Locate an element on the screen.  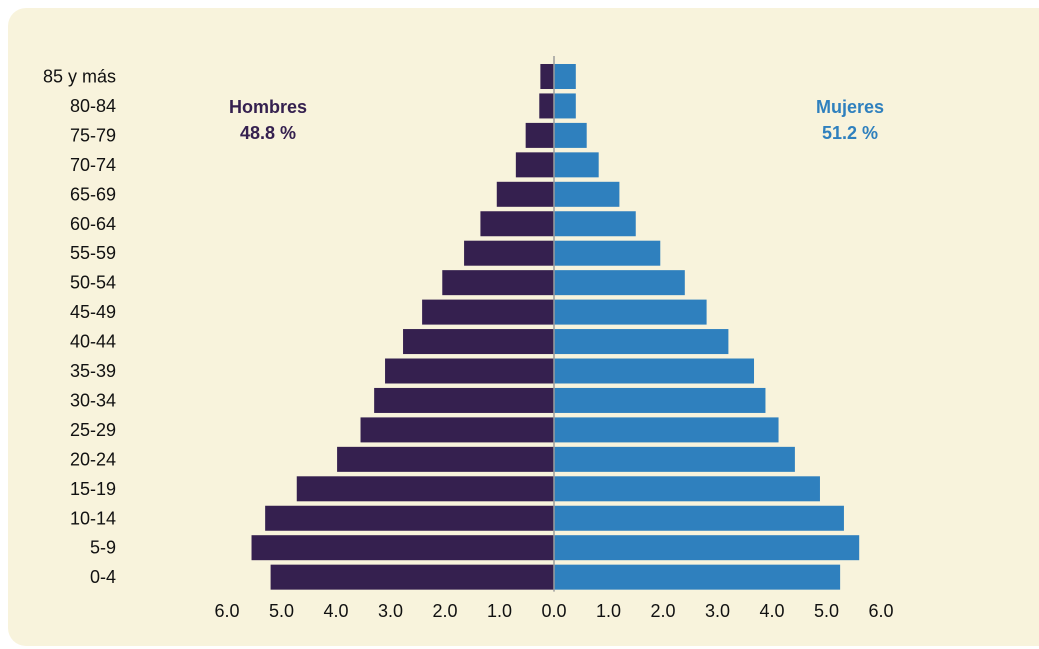
age-label: 10-14 is located at coordinates (93, 518).